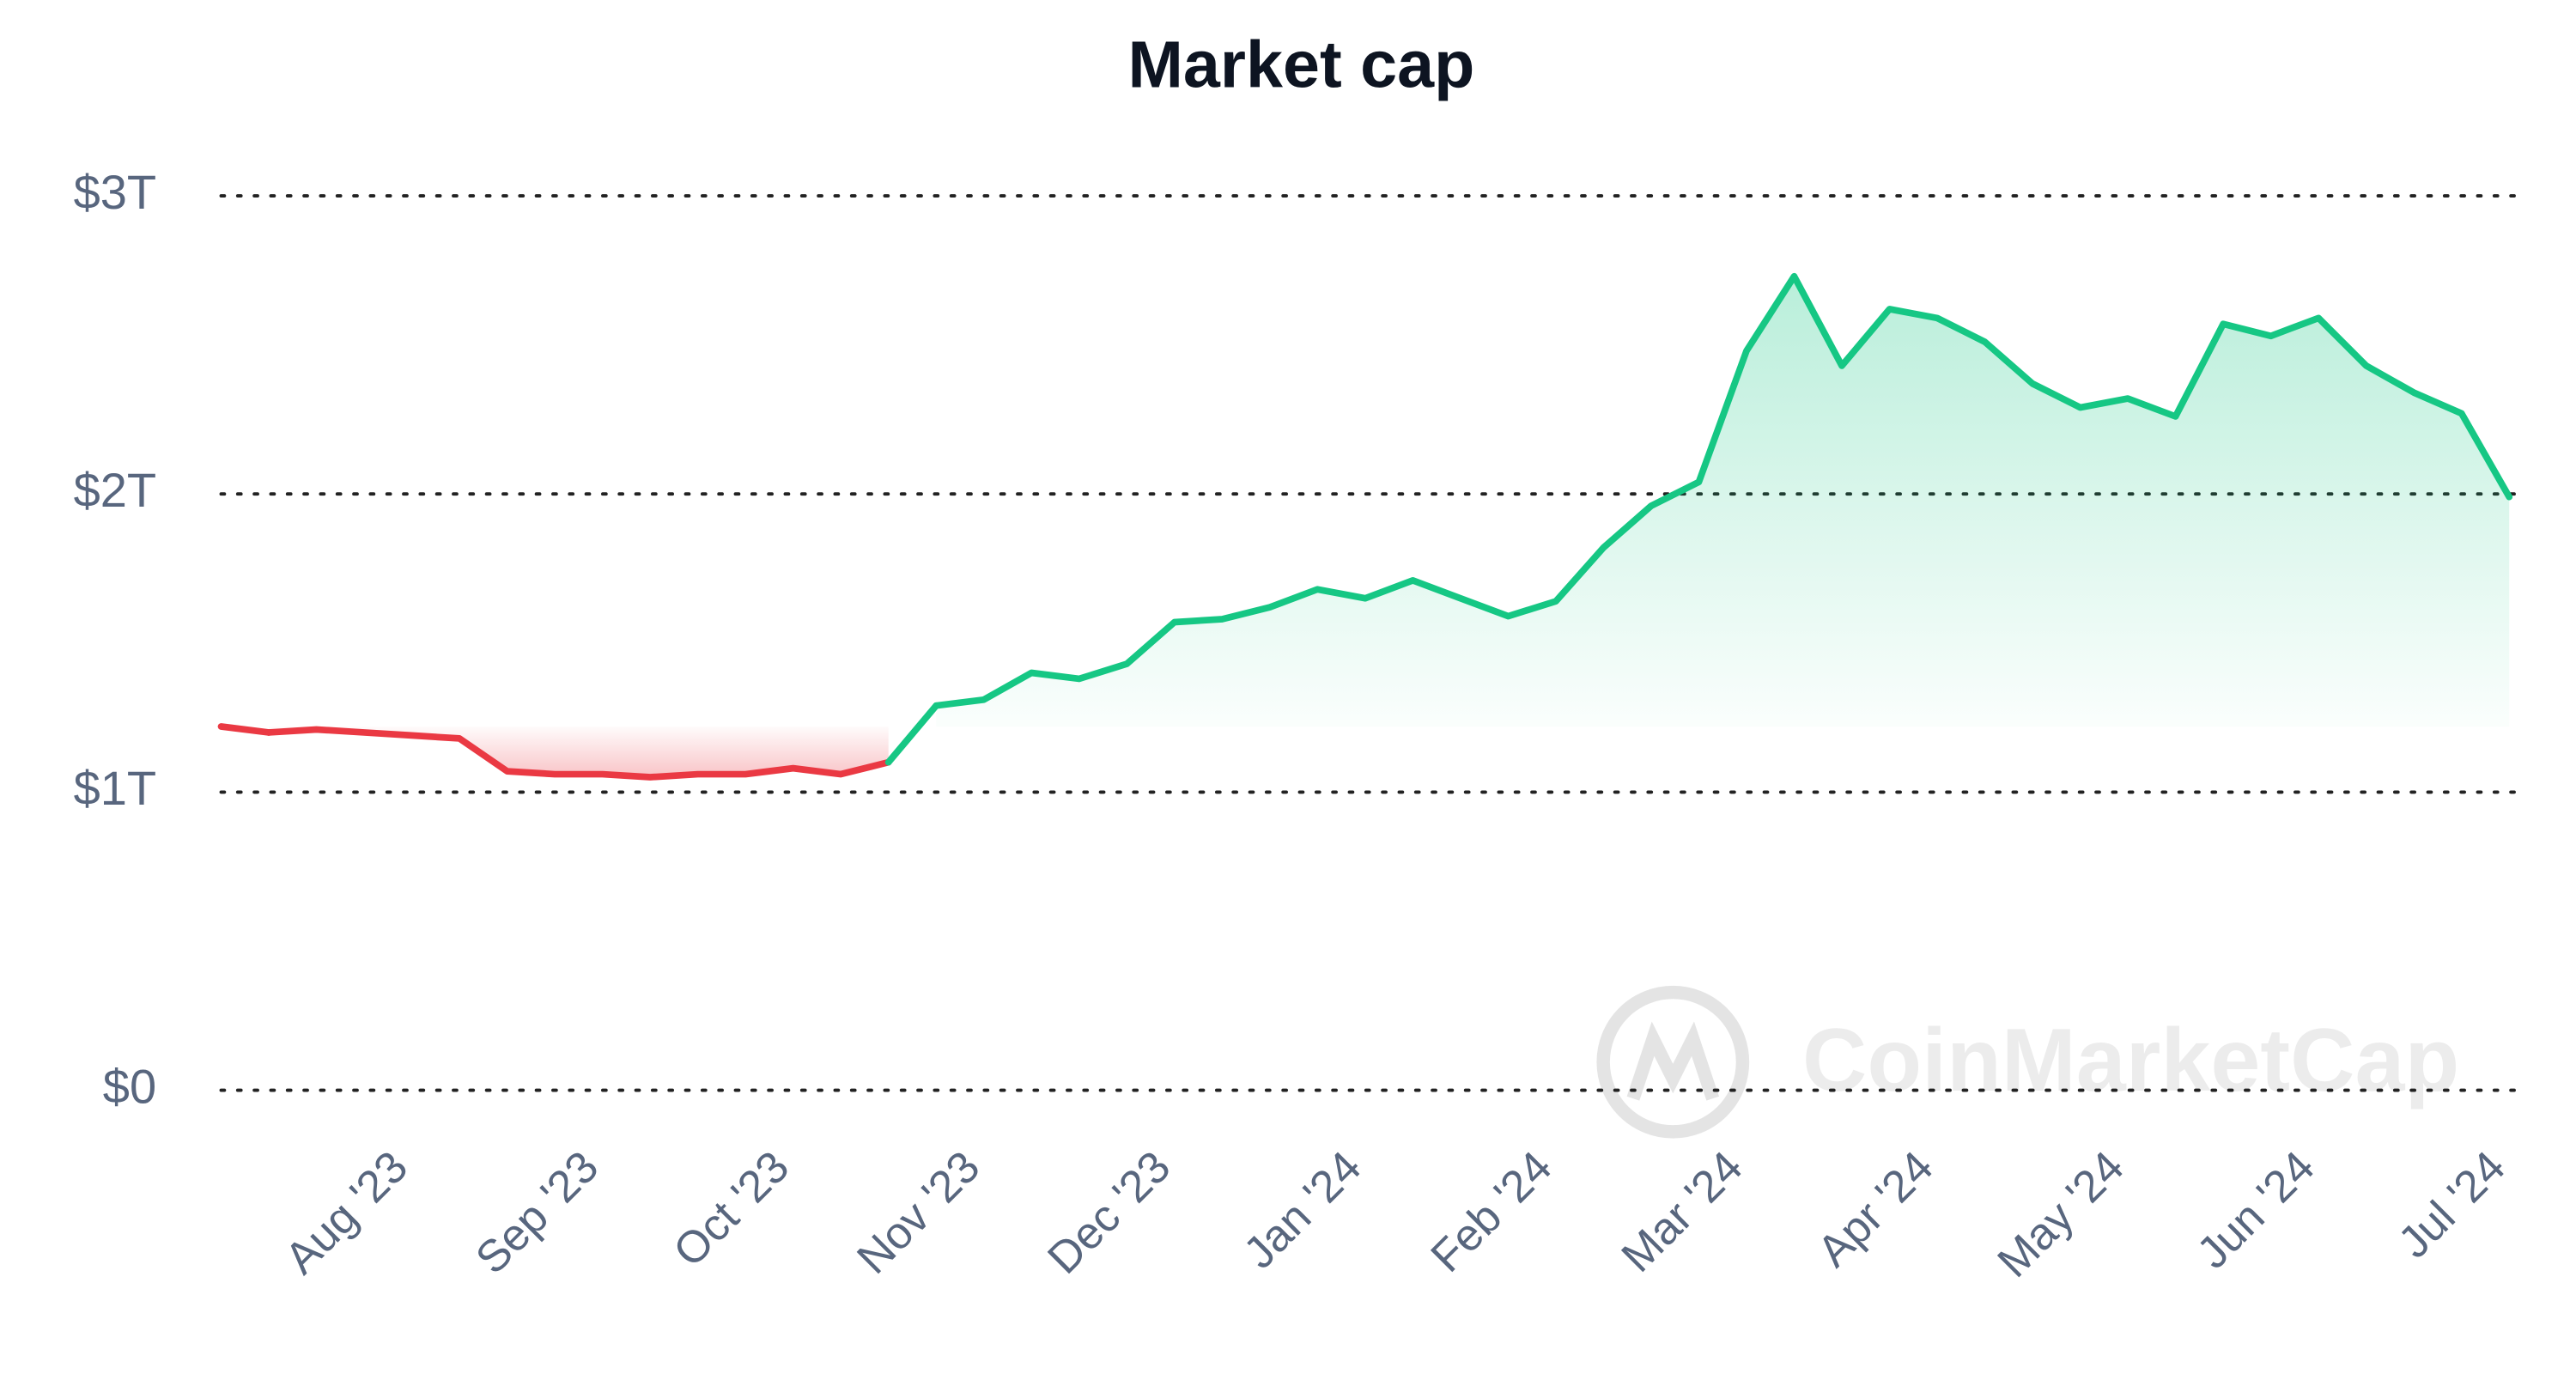  Describe the element at coordinates (1492, 1212) in the screenshot. I see `x-tick-label: Feb '24` at that location.